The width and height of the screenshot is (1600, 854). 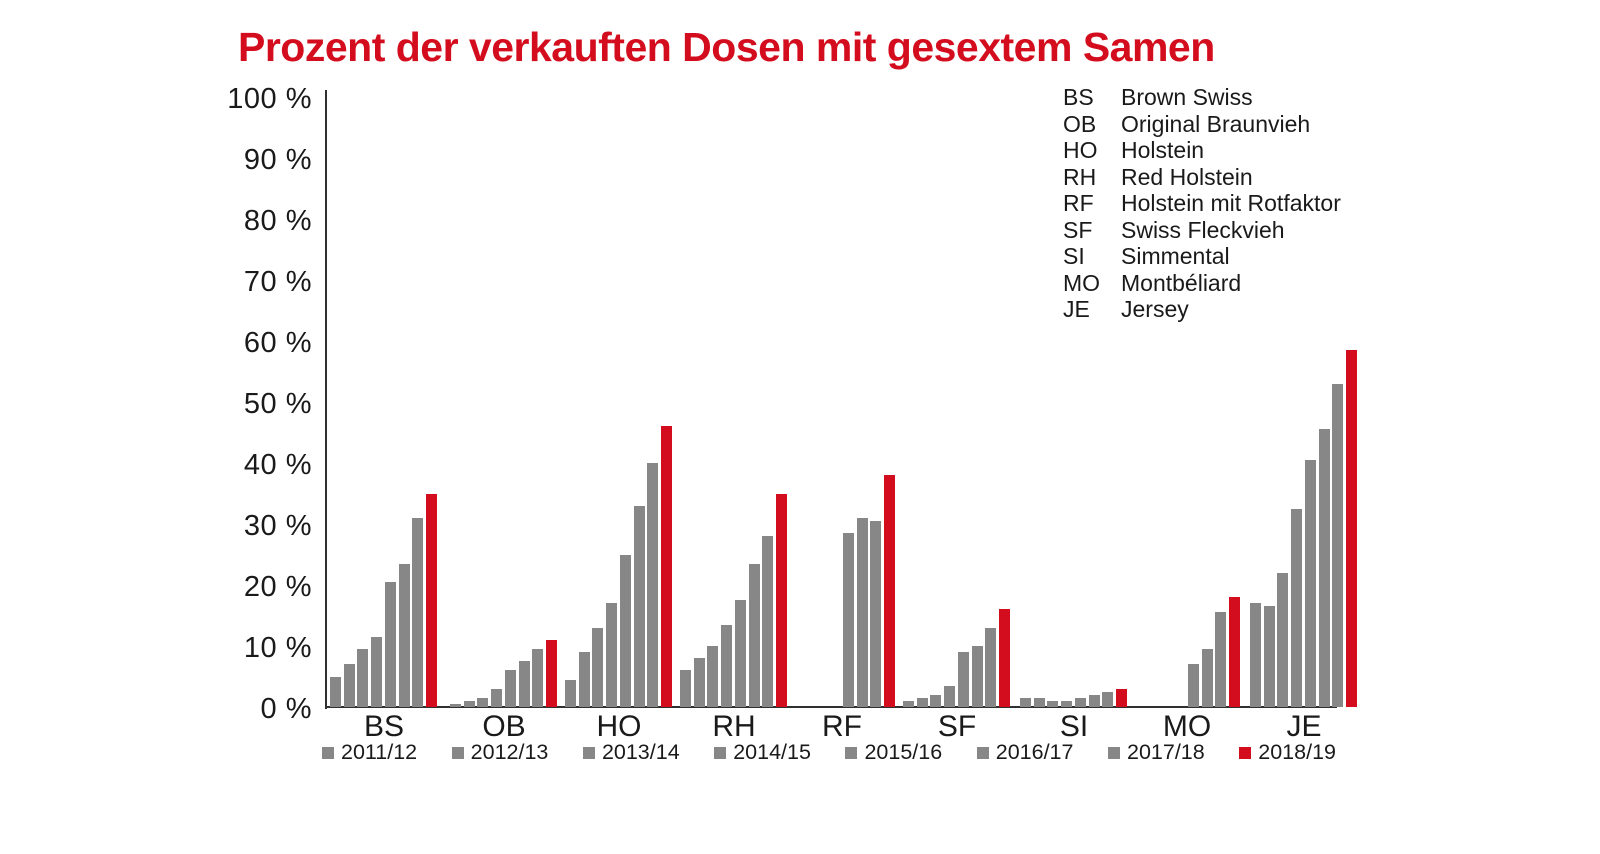 What do you see at coordinates (326, 399) in the screenshot?
I see `y-axis-line` at bounding box center [326, 399].